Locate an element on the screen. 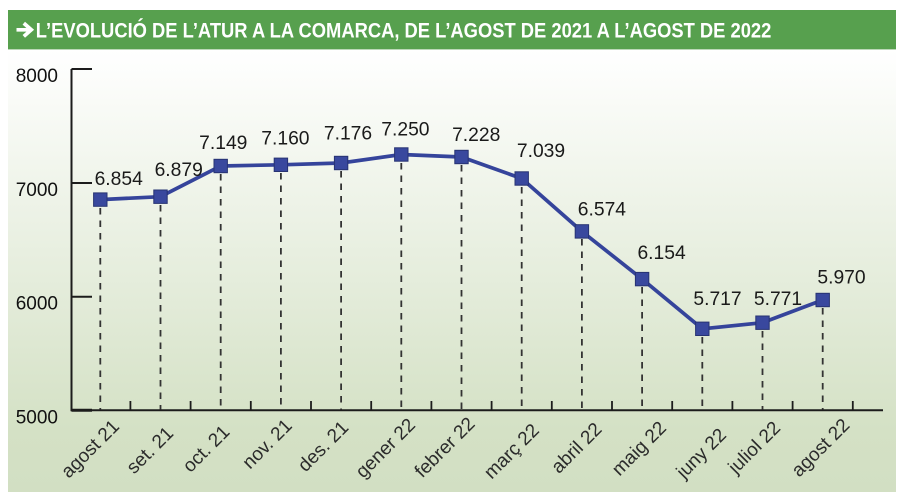 Image resolution: width=901 pixels, height=500 pixels. svg-text: 6.574 is located at coordinates (602, 209).